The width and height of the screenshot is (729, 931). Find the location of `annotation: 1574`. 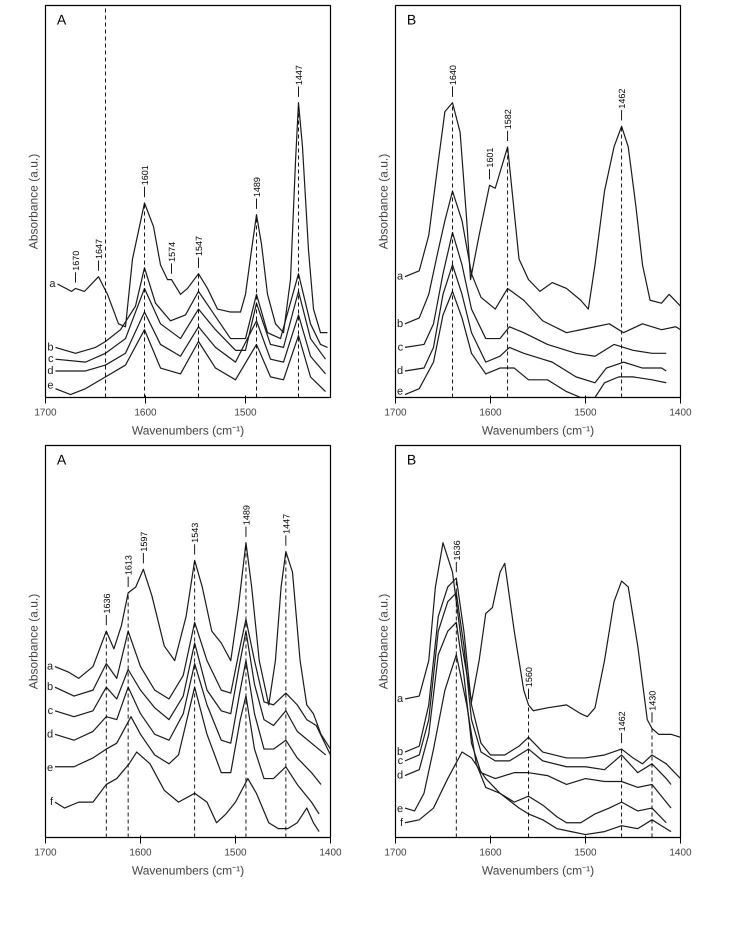

annotation: 1574 is located at coordinates (172, 252).